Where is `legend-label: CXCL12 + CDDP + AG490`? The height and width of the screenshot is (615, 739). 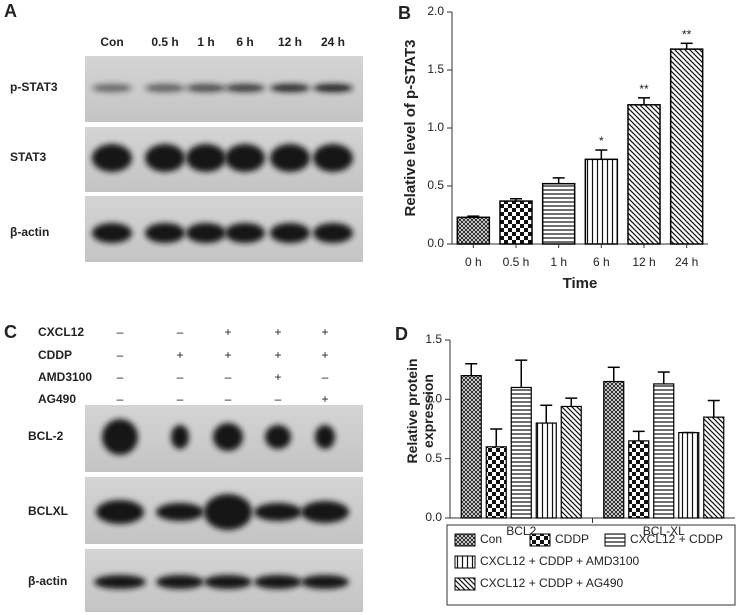
legend-label: CXCL12 + CDDP + AG490 is located at coordinates (552, 583).